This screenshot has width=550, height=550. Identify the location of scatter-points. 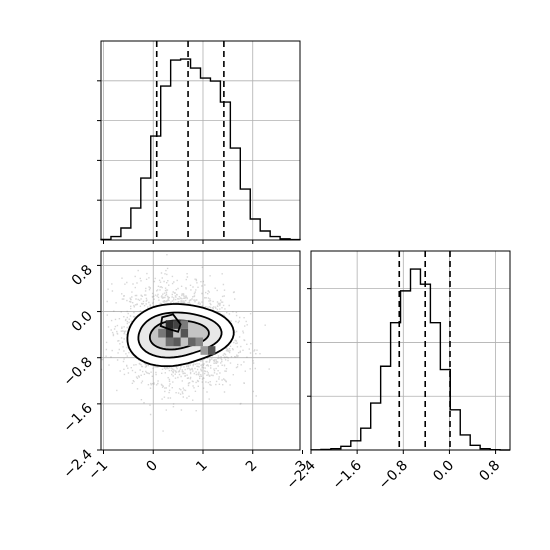
(185, 343).